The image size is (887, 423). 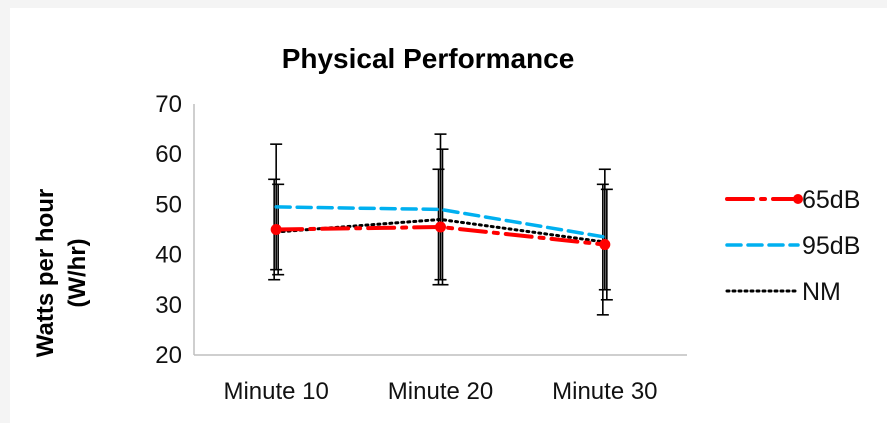 What do you see at coordinates (821, 292) in the screenshot?
I see `legend-label: NM` at bounding box center [821, 292].